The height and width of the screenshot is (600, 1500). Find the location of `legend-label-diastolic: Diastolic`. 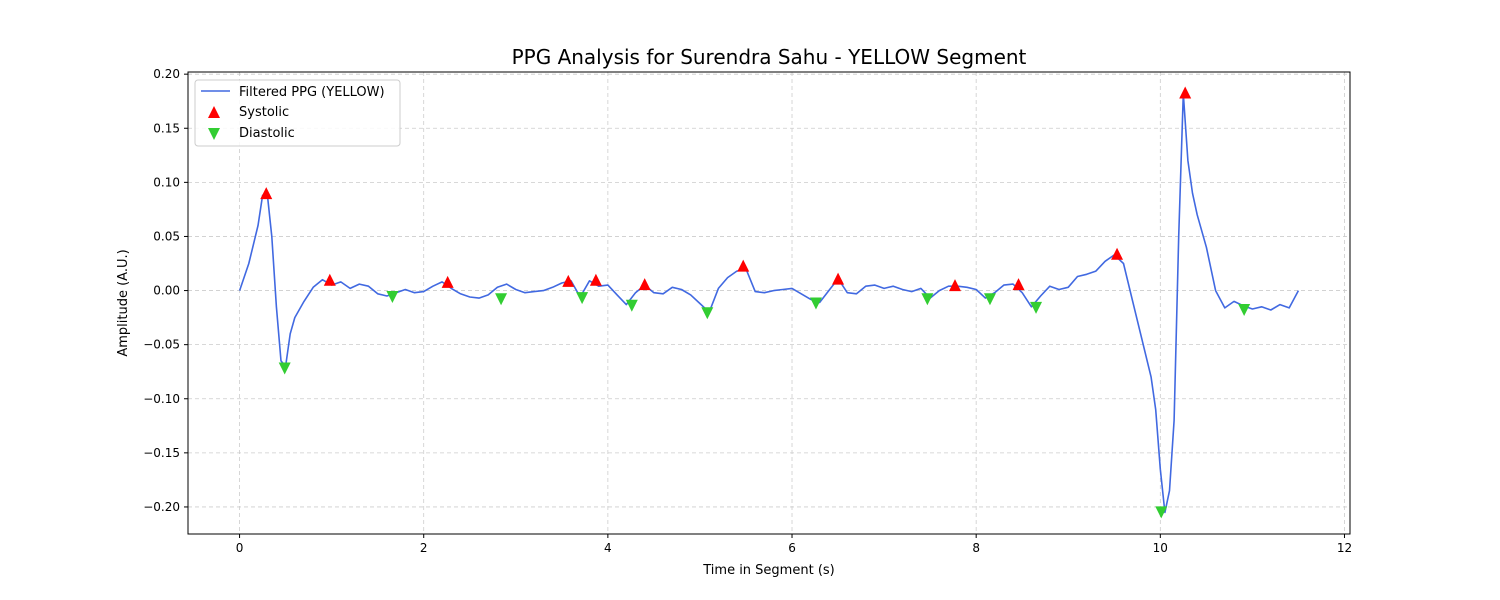

legend-label-diastolic: Diastolic is located at coordinates (267, 133).